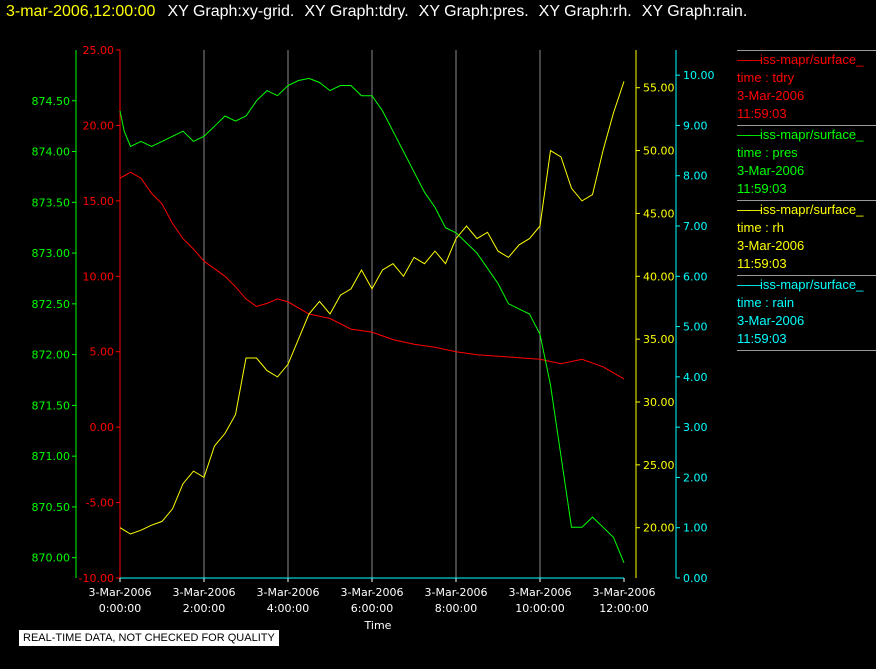 Image resolution: width=876 pixels, height=669 pixels. I want to click on tdry-tick-label-1: -5.00, so click(100, 503).